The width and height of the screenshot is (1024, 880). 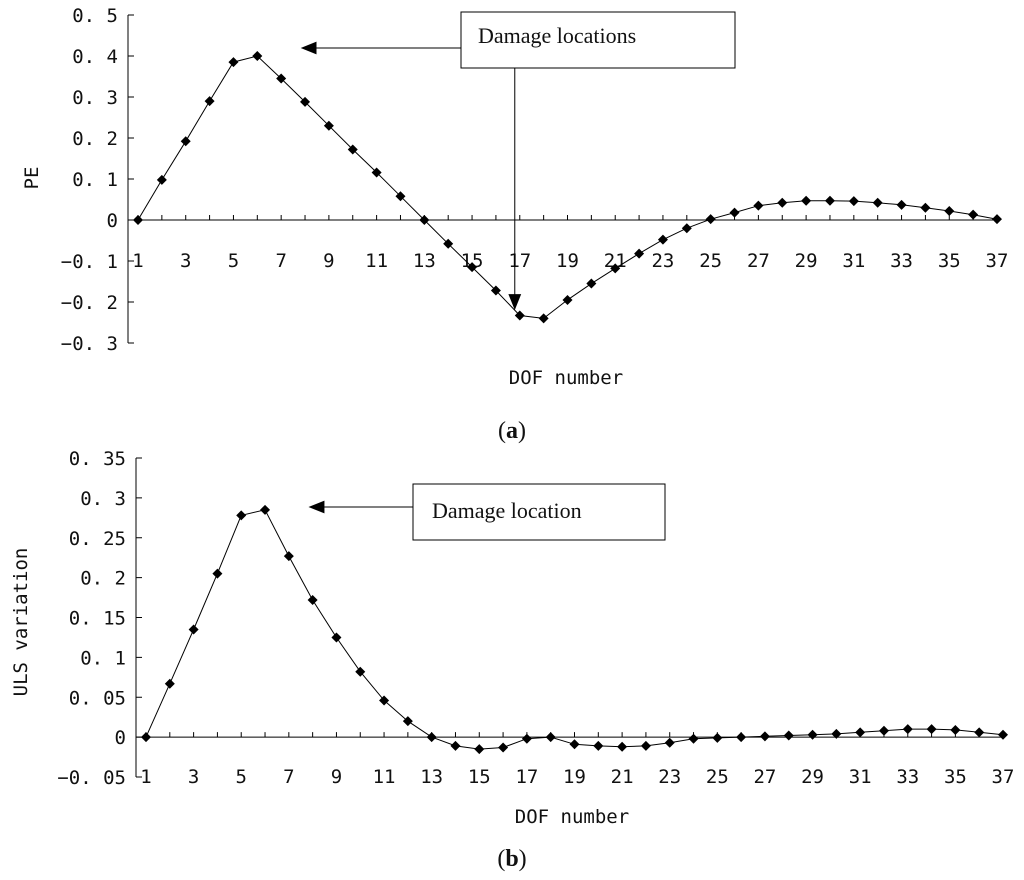 What do you see at coordinates (97, 539) in the screenshot?
I see `y-tick-label: 0. 25` at bounding box center [97, 539].